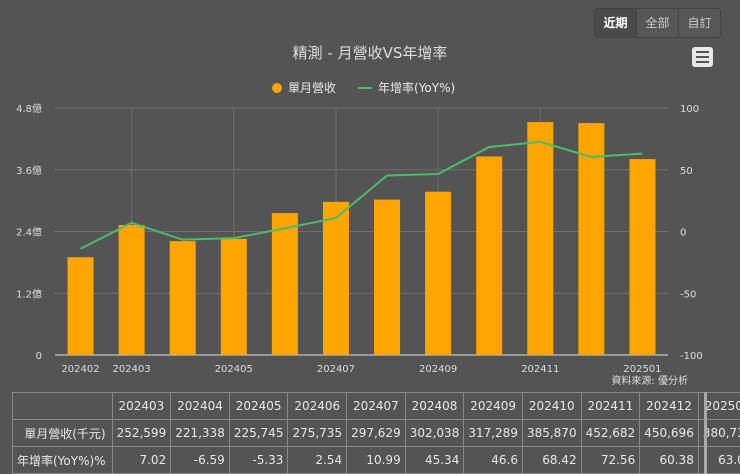  What do you see at coordinates (277, 87) in the screenshot?
I see `legend-bar-marker` at bounding box center [277, 87].